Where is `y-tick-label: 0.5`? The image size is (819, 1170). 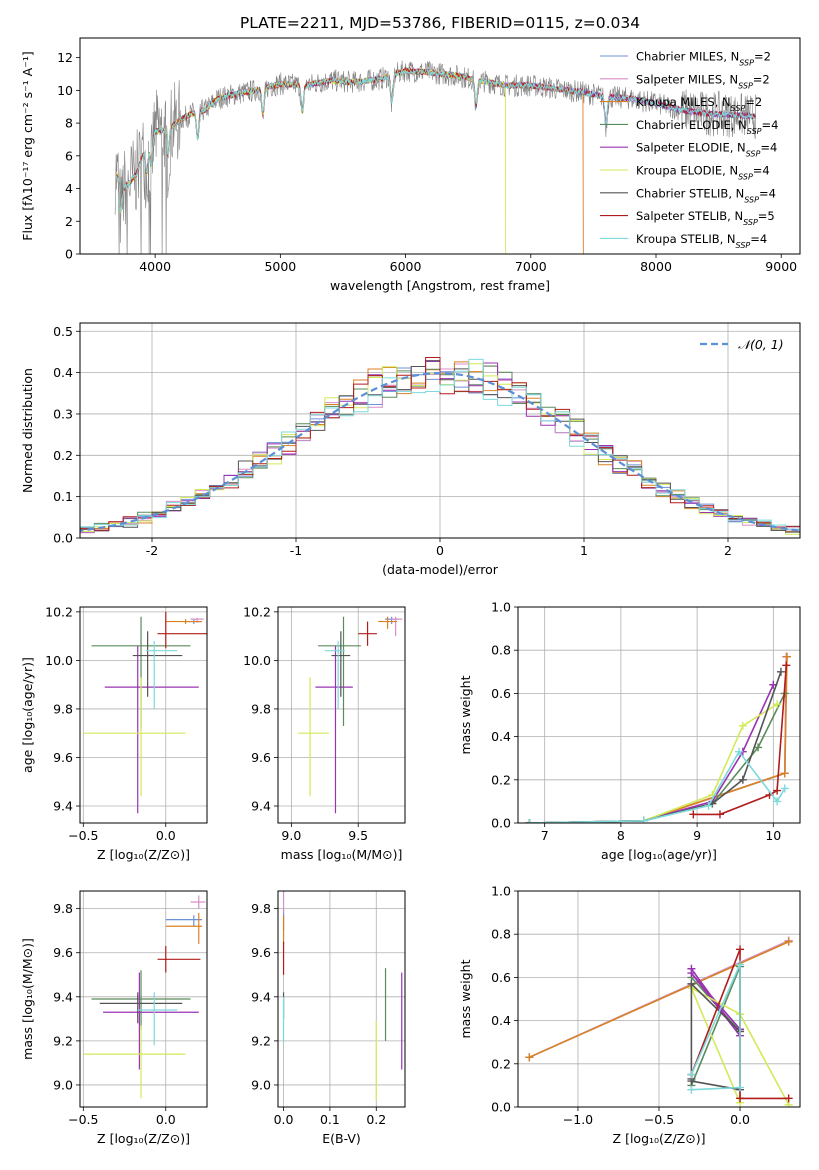 y-tick-label: 0.5 is located at coordinates (63, 331).